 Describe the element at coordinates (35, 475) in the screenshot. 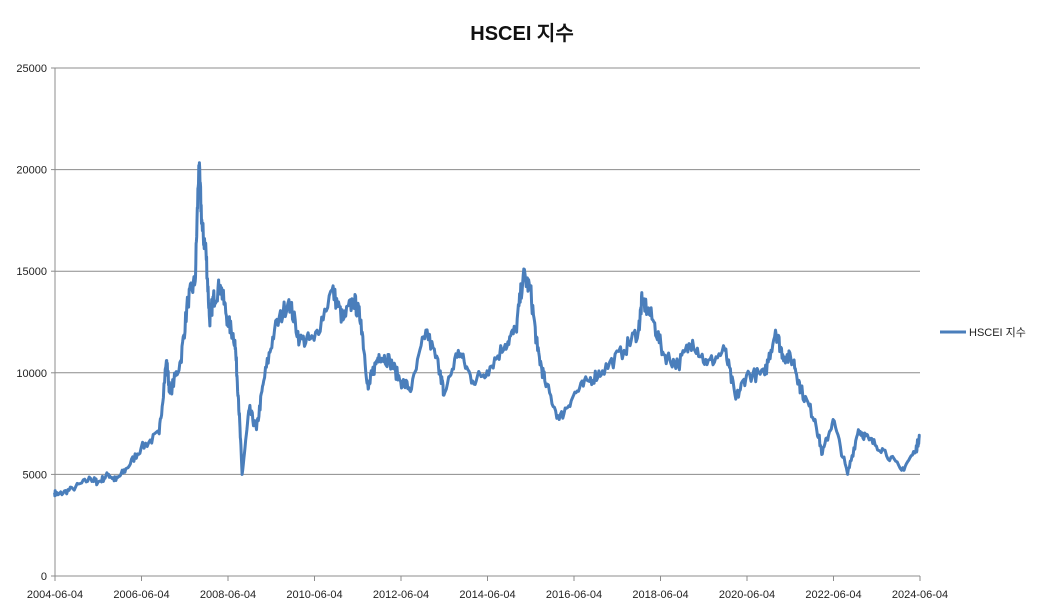

I see `y-tick-label: 5000` at that location.